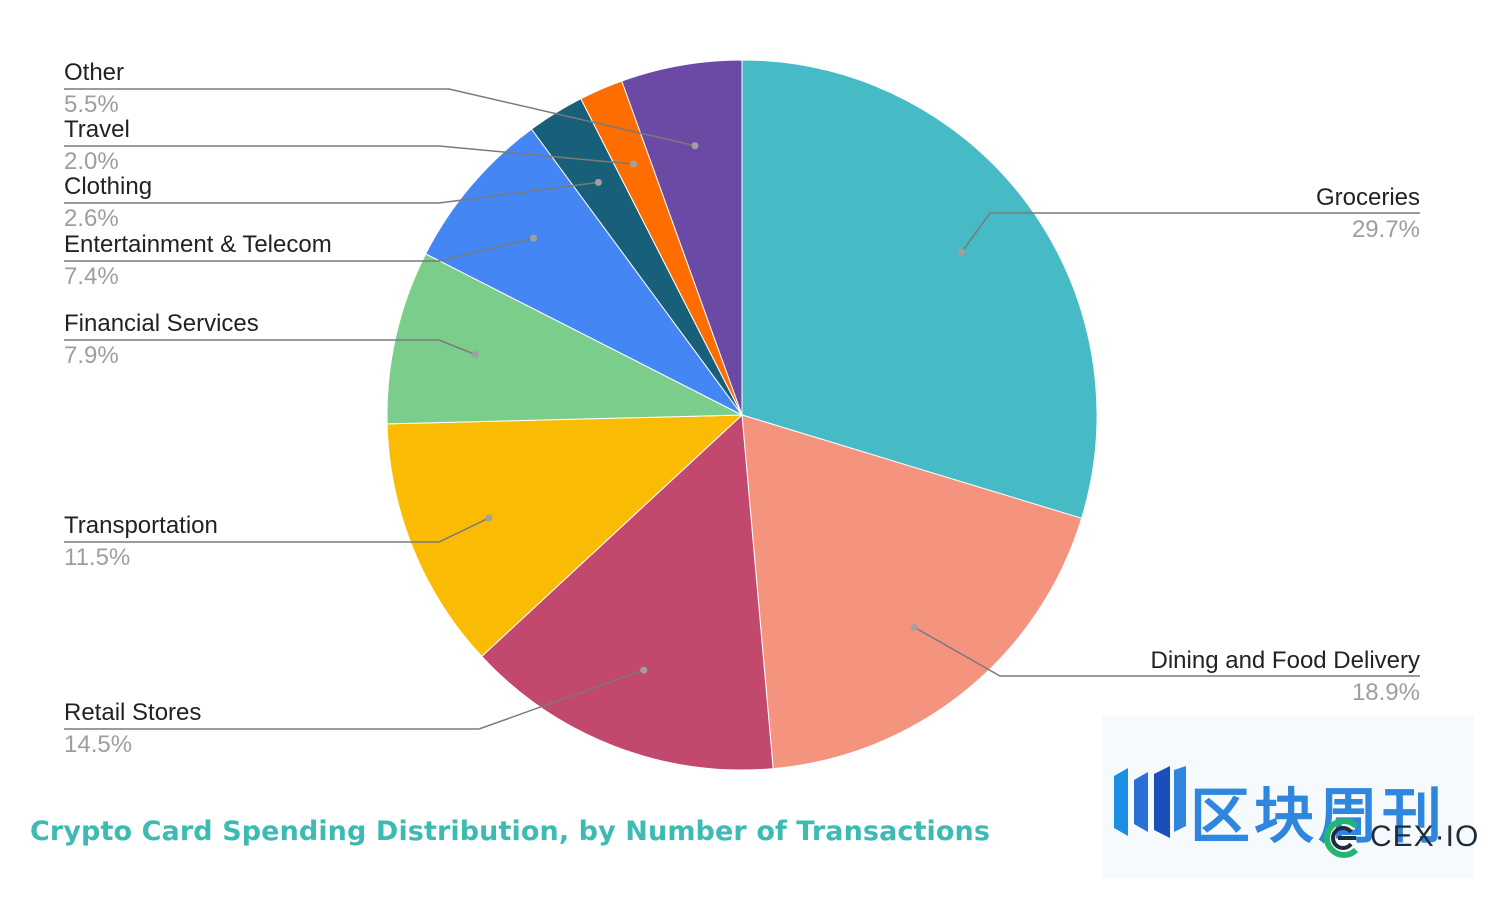 The height and width of the screenshot is (897, 1497). I want to click on leader-dot-clothing, so click(598, 182).